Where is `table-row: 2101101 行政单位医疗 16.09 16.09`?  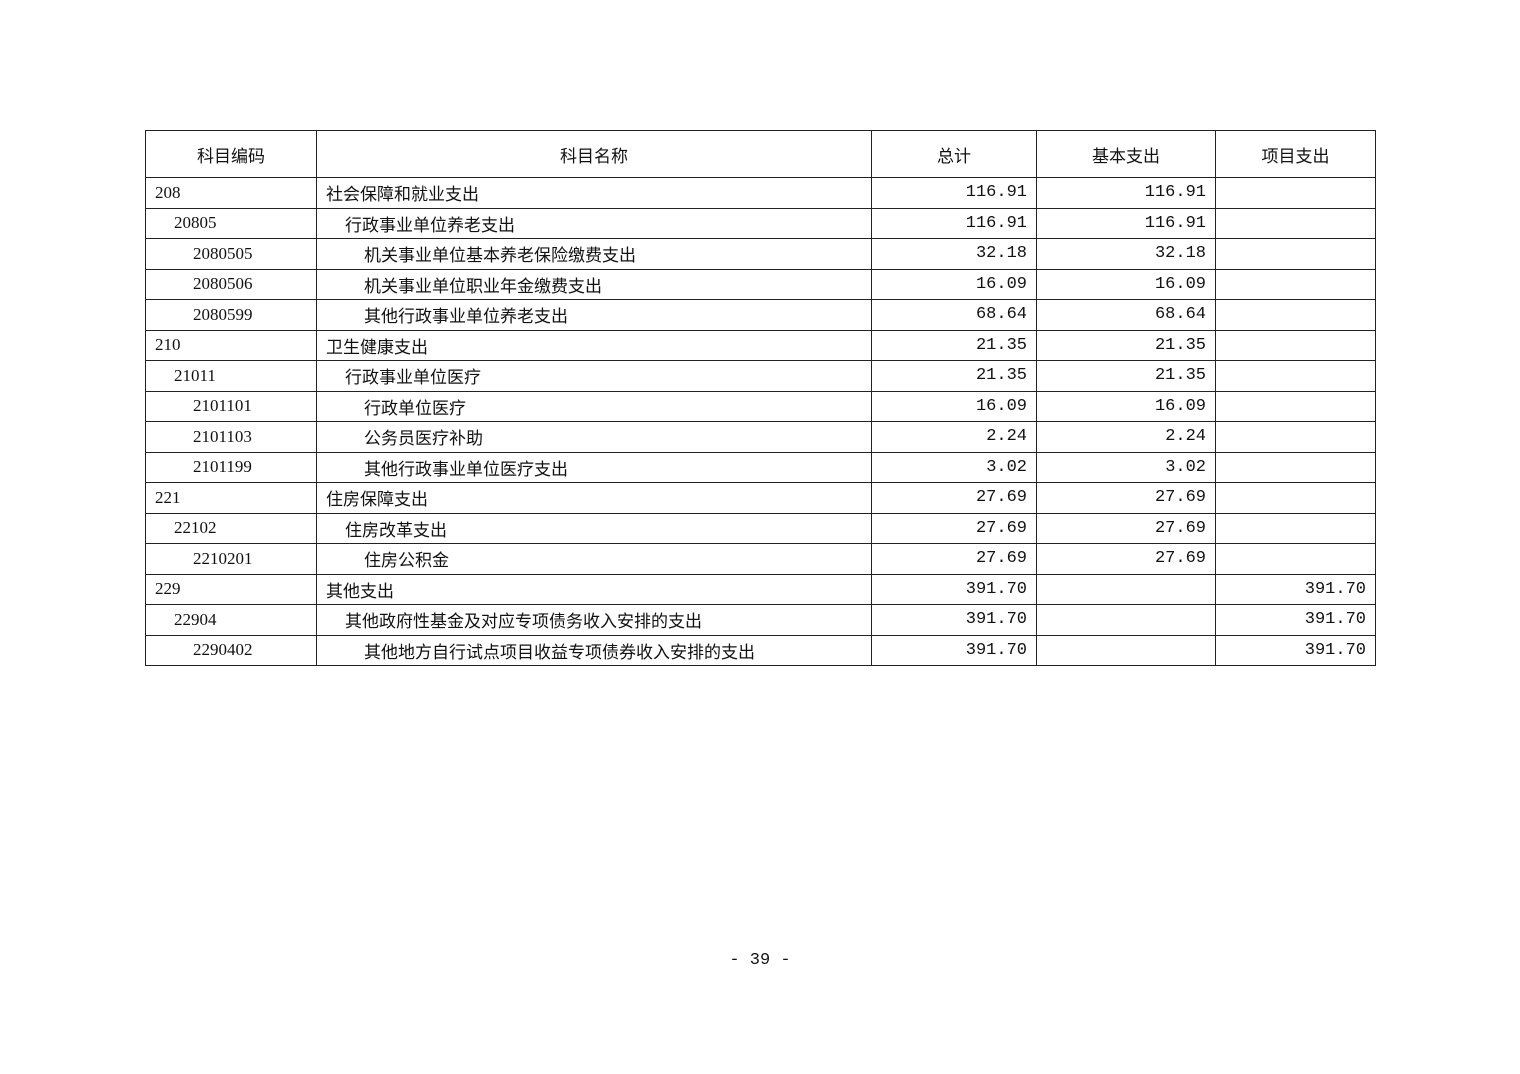
table-row: 2101101 行政单位医疗 16.09 16.09 is located at coordinates (760, 406).